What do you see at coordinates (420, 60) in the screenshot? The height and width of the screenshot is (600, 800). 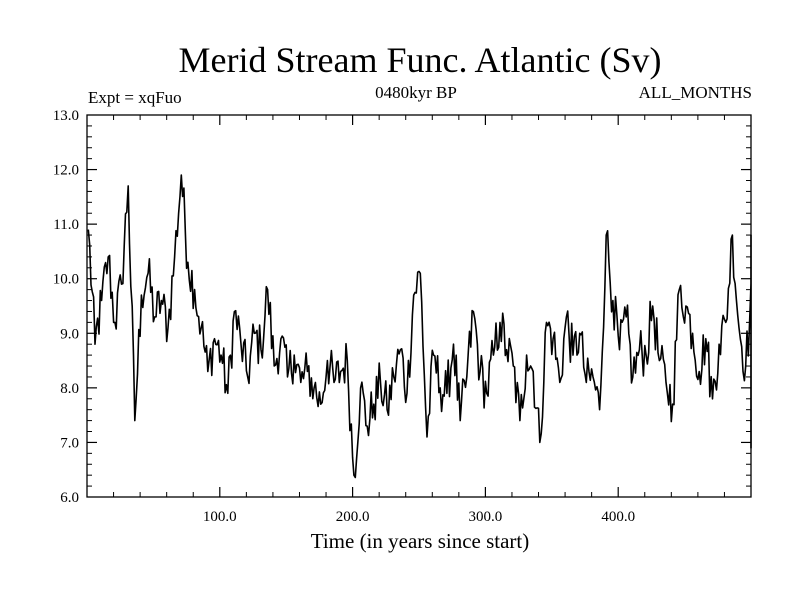 I see `chart-title: Merid Stream Func. Atlantic (Sv)` at bounding box center [420, 60].